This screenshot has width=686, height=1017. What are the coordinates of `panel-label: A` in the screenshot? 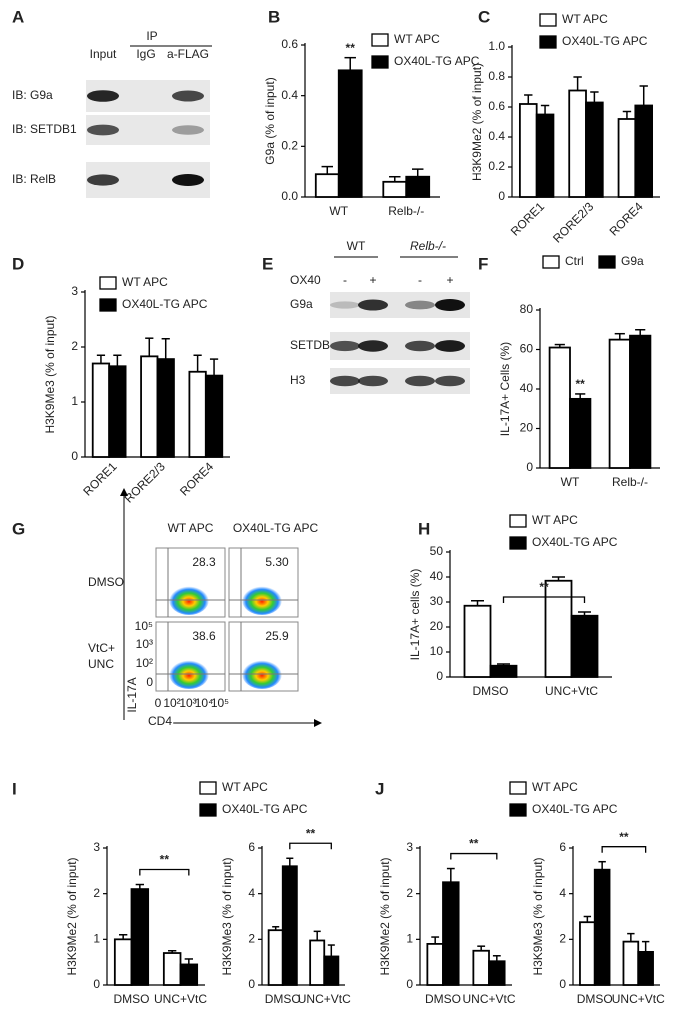 It's located at (18, 16).